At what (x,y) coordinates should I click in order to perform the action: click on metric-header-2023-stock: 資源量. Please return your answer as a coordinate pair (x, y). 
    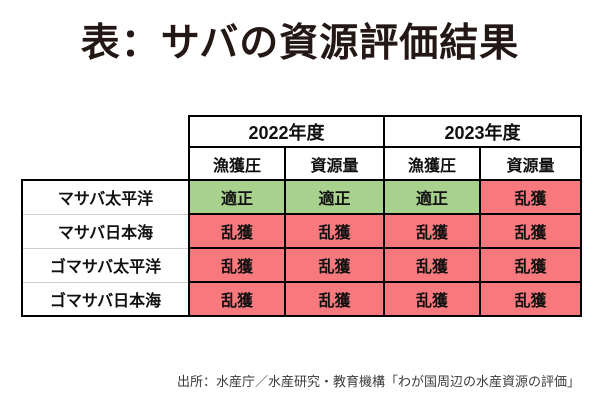
    Looking at the image, I should click on (531, 163).